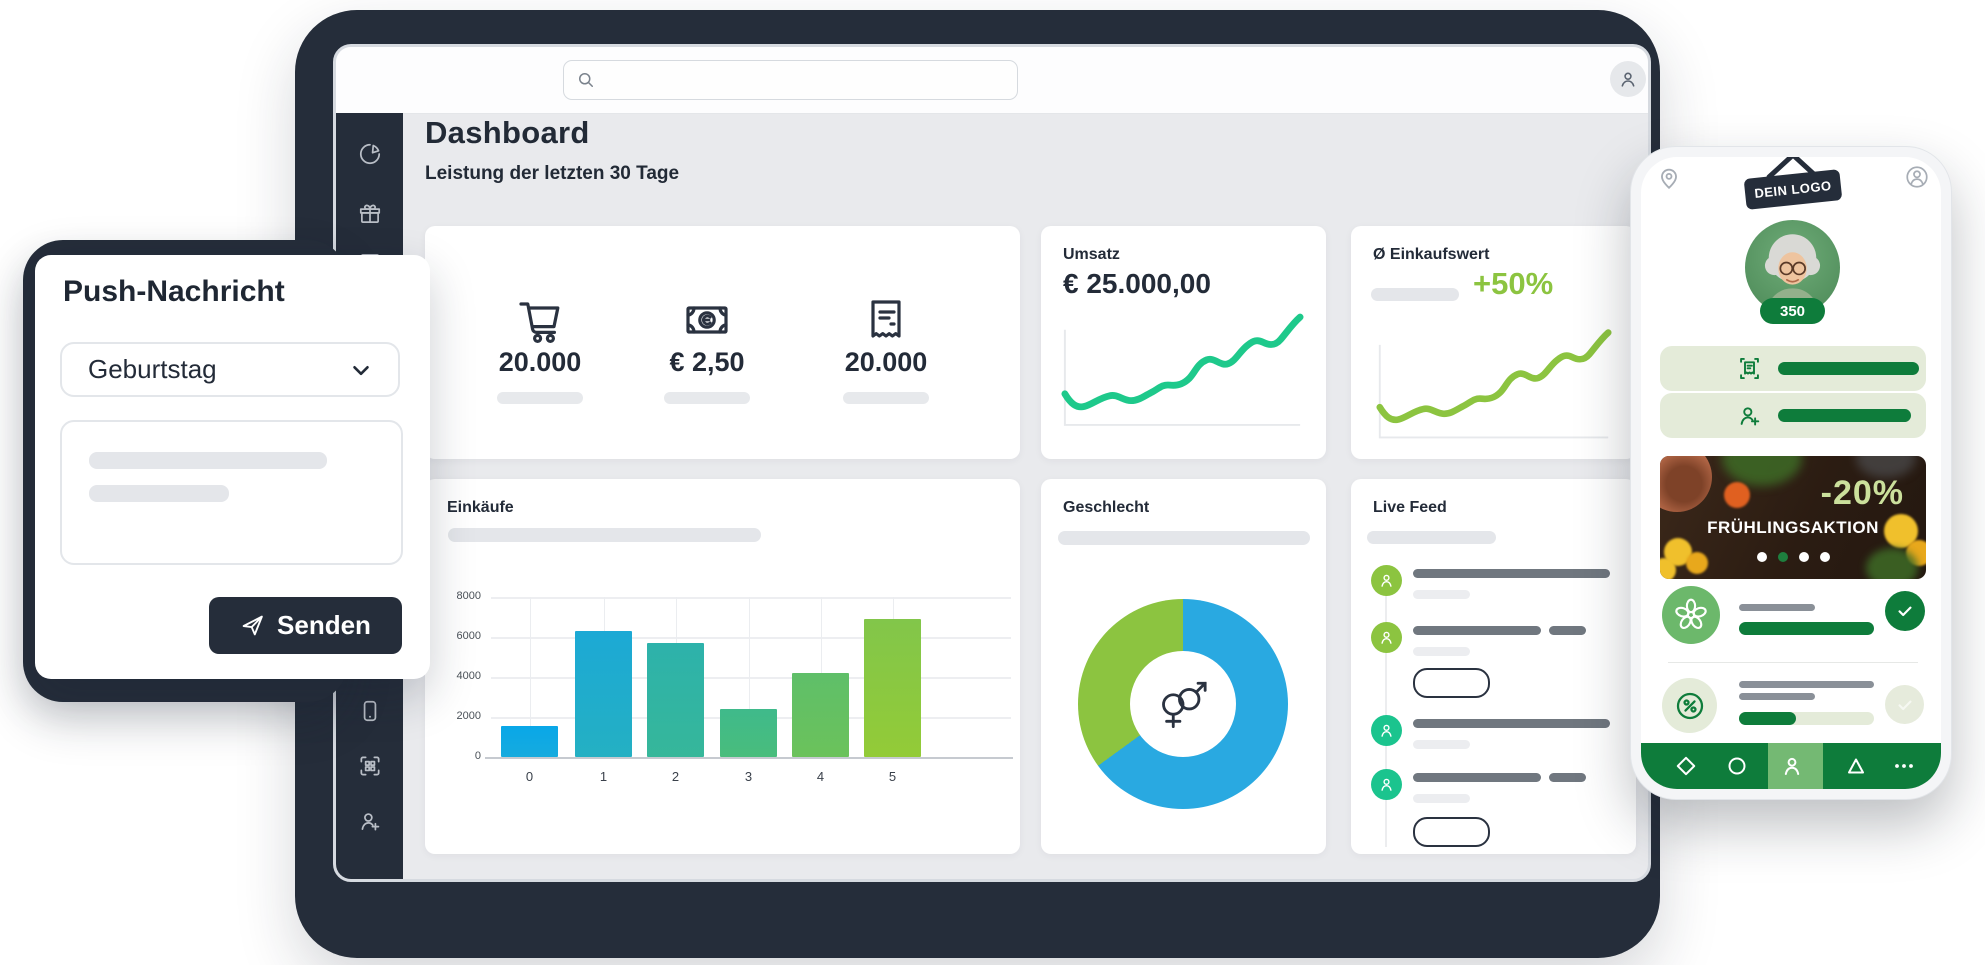 This screenshot has height=965, width=1985. I want to click on livefeed-label: Live Feed, so click(1410, 507).